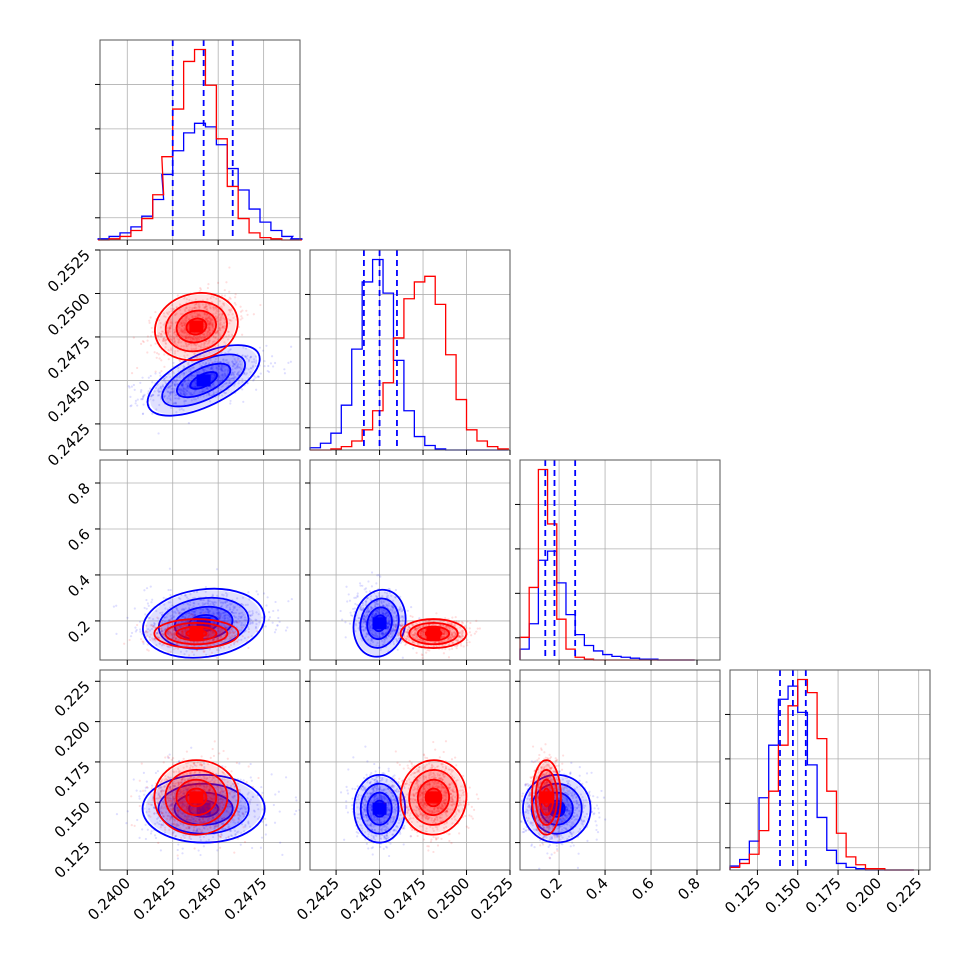 The height and width of the screenshot is (970, 970). What do you see at coordinates (200, 140) in the screenshot?
I see `panel-border` at bounding box center [200, 140].